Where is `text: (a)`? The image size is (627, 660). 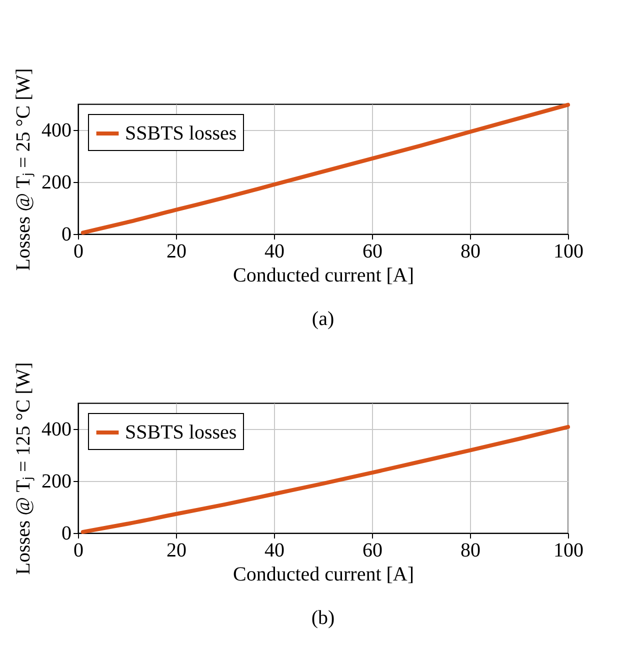 text: (a) is located at coordinates (323, 319).